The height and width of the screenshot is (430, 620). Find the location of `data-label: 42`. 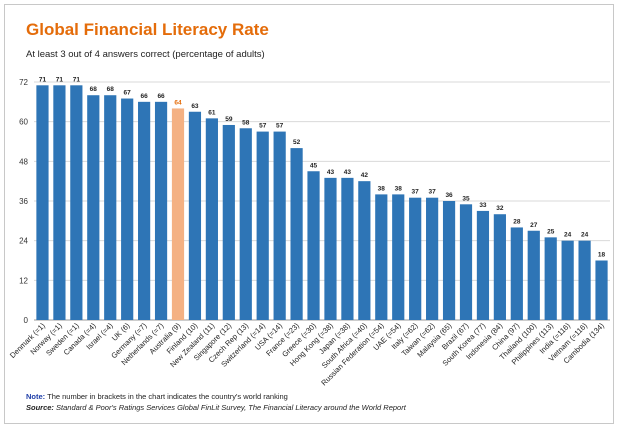

data-label: 42 is located at coordinates (365, 175).